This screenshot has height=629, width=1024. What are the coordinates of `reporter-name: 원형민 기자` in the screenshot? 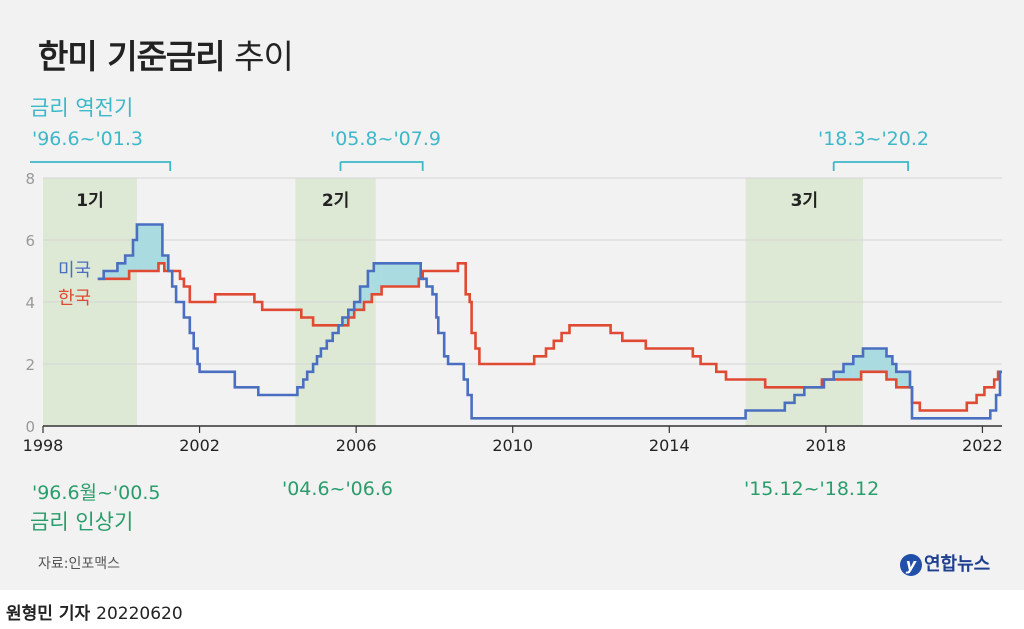 It's located at (48, 614).